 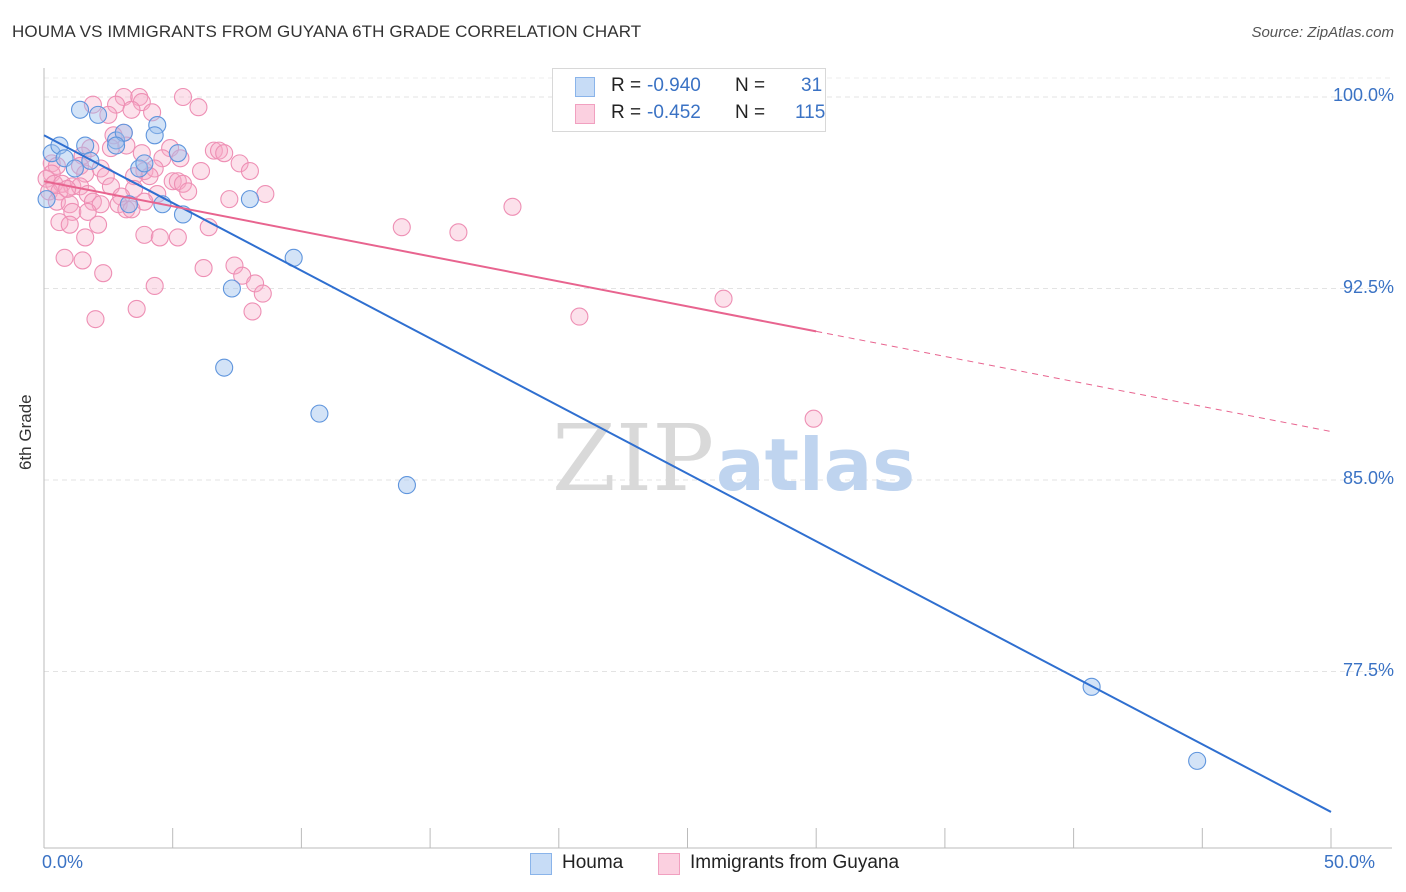 What do you see at coordinates (1322, 32) in the screenshot?
I see `source-label: Source: ZipAtlas.com` at bounding box center [1322, 32].